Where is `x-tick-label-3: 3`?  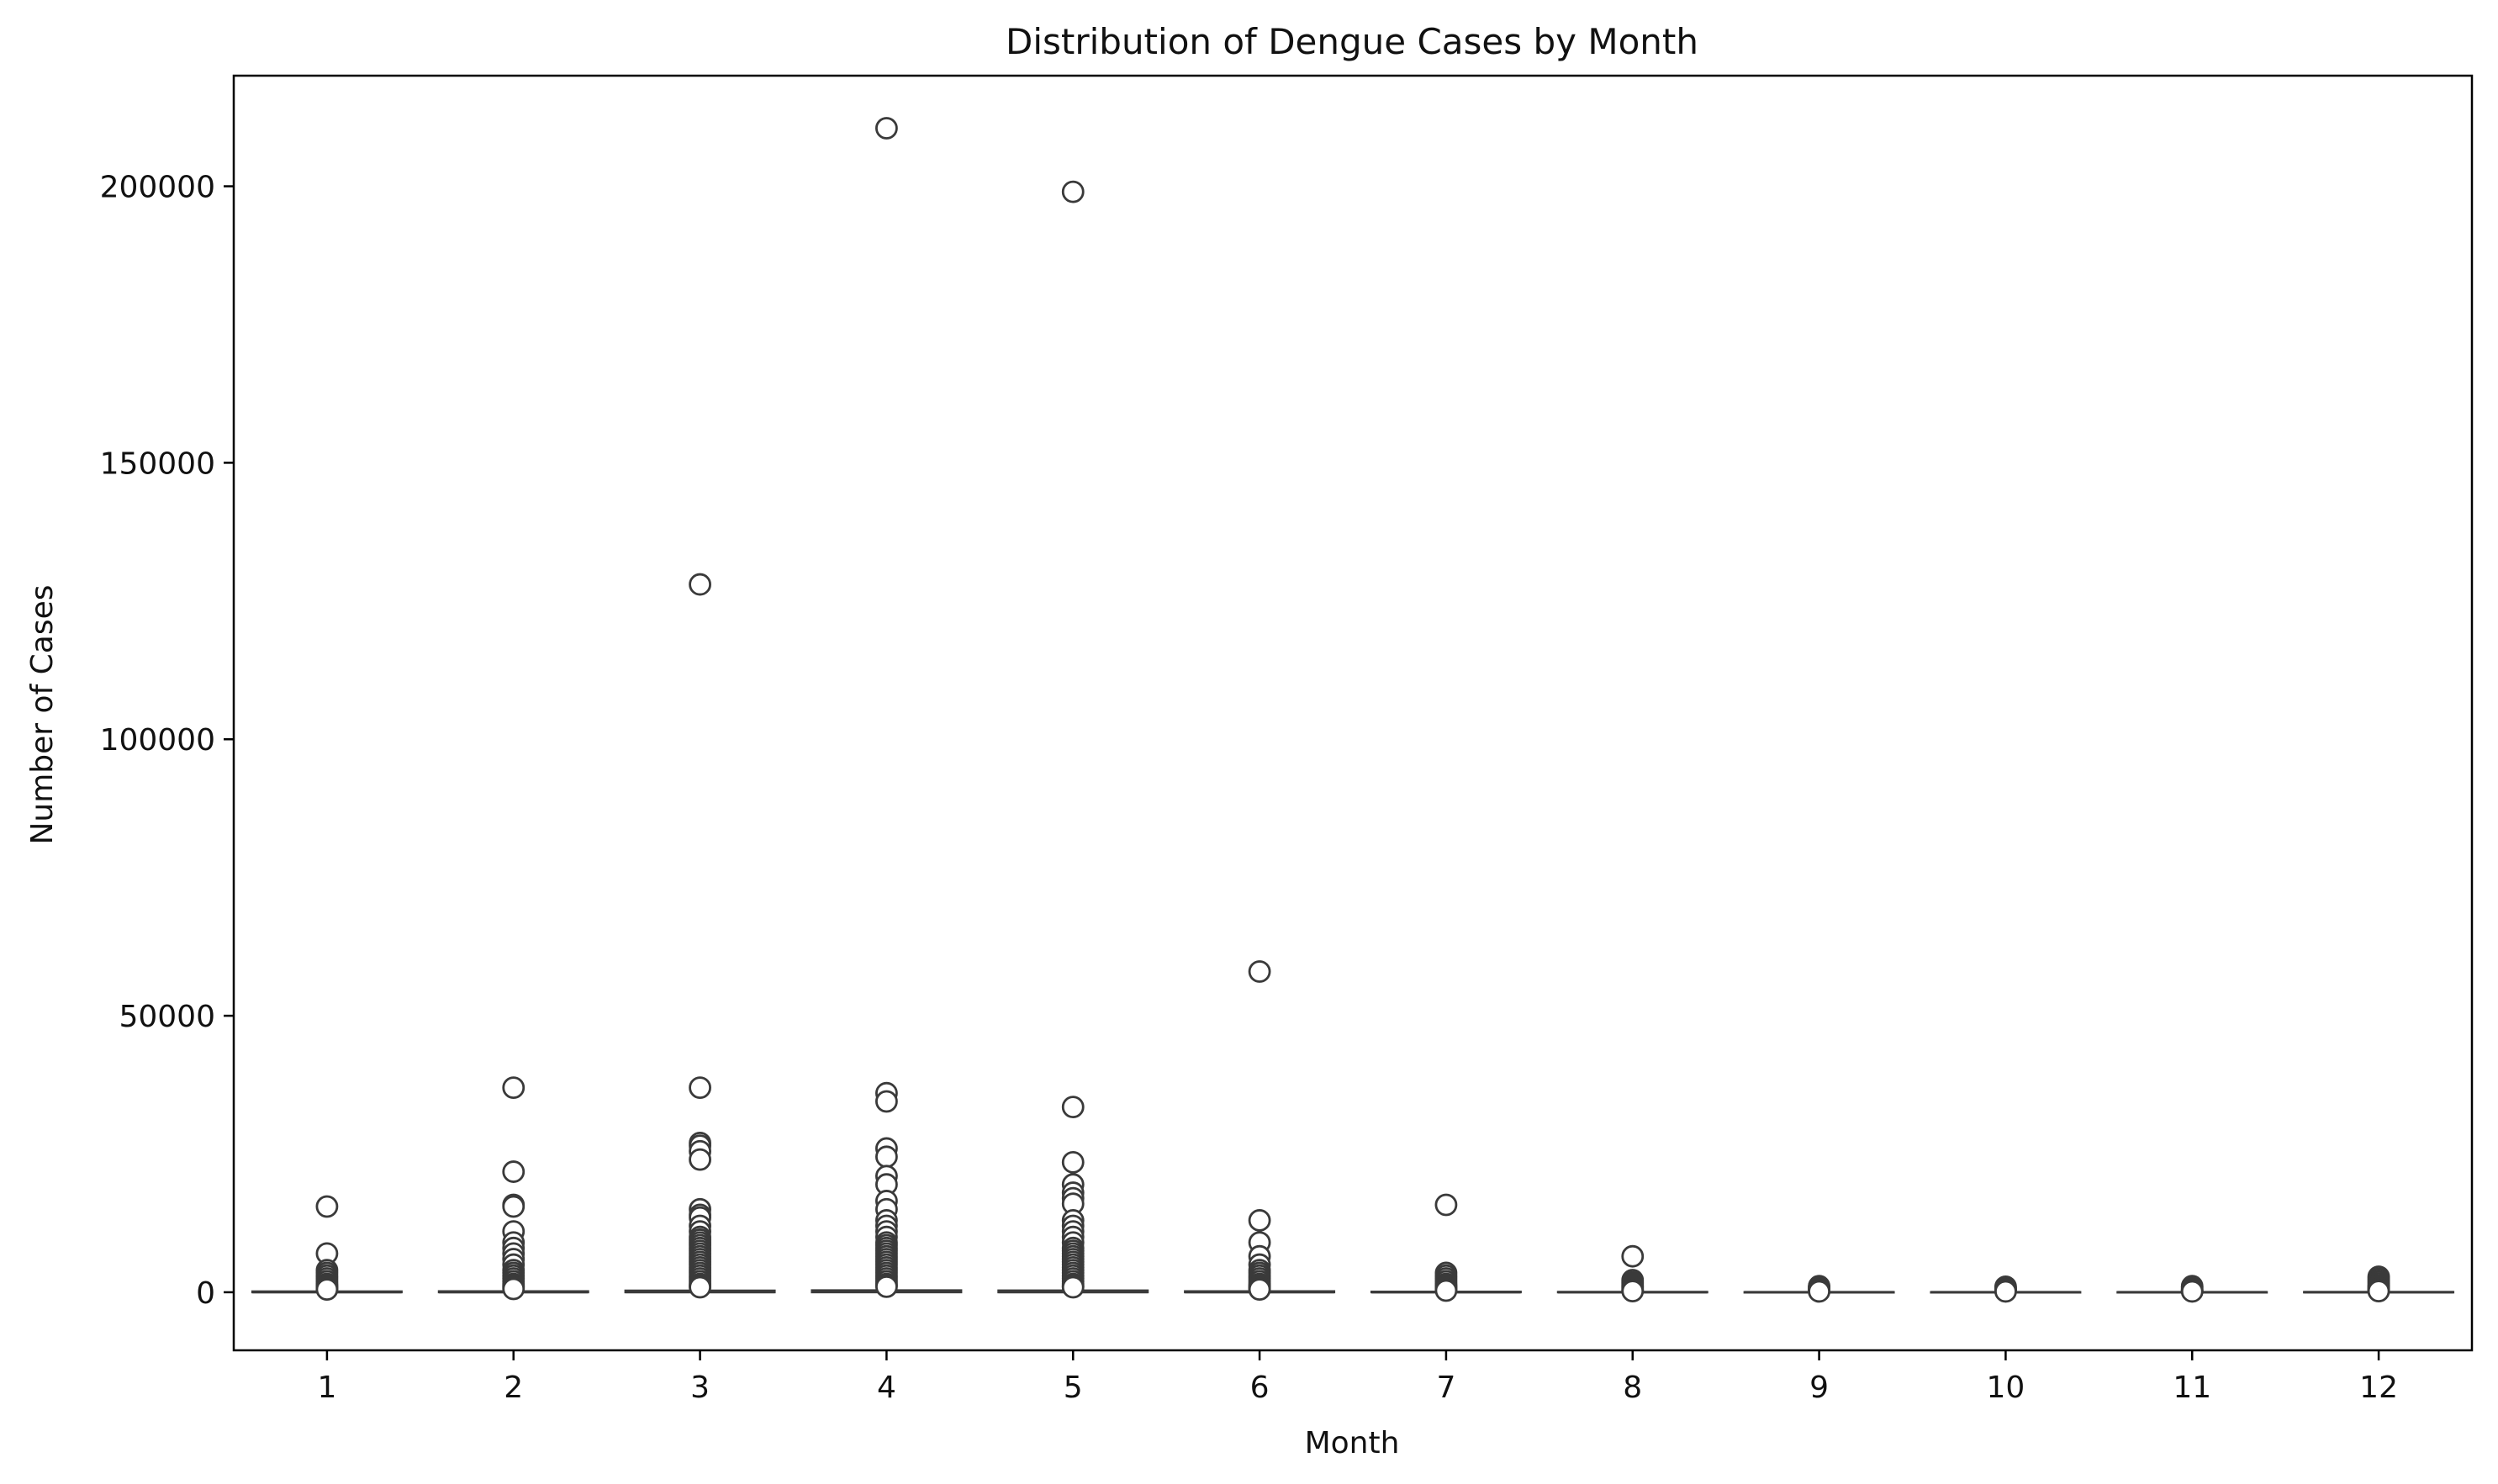
x-tick-label-3: 3 is located at coordinates (700, 1387).